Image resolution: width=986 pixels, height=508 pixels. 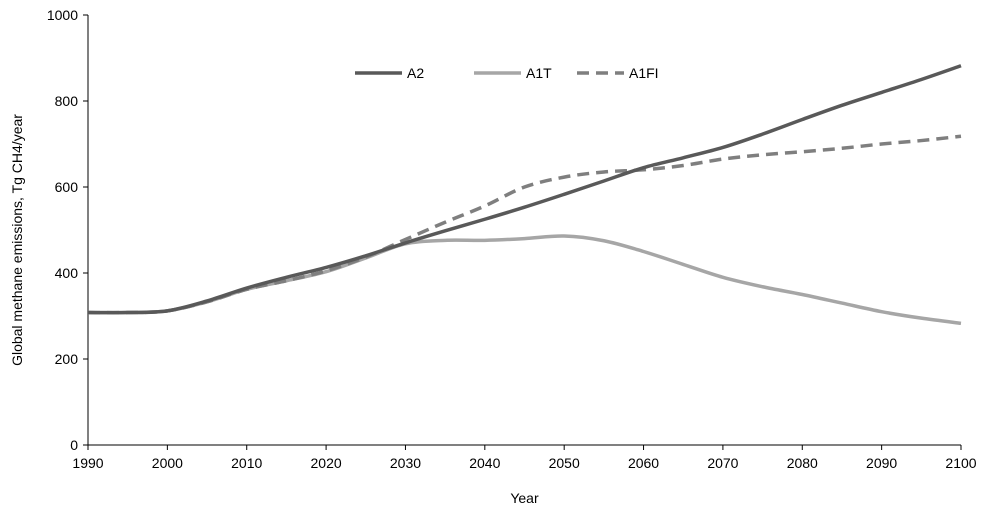 What do you see at coordinates (415, 73) in the screenshot?
I see `legend-label-a2: A2` at bounding box center [415, 73].